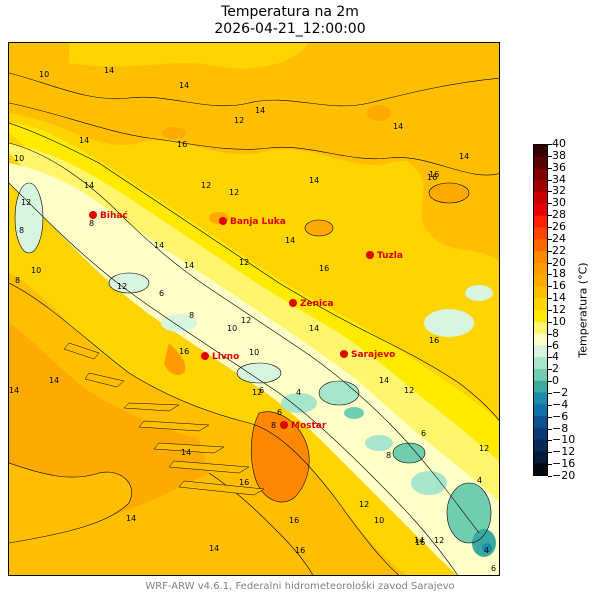  I want to click on city-label: Banja Luka, so click(258, 222).